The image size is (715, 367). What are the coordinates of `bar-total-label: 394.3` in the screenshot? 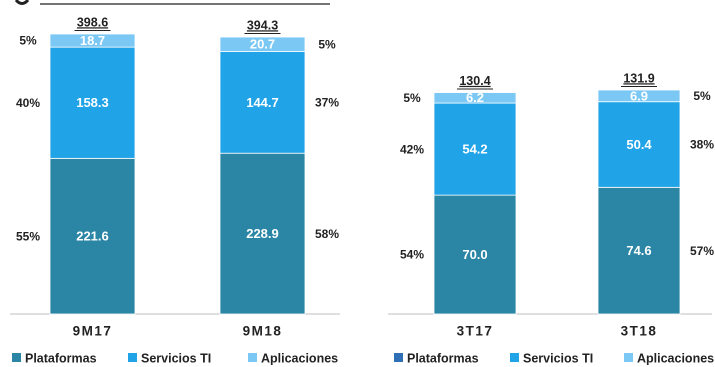 It's located at (262, 25).